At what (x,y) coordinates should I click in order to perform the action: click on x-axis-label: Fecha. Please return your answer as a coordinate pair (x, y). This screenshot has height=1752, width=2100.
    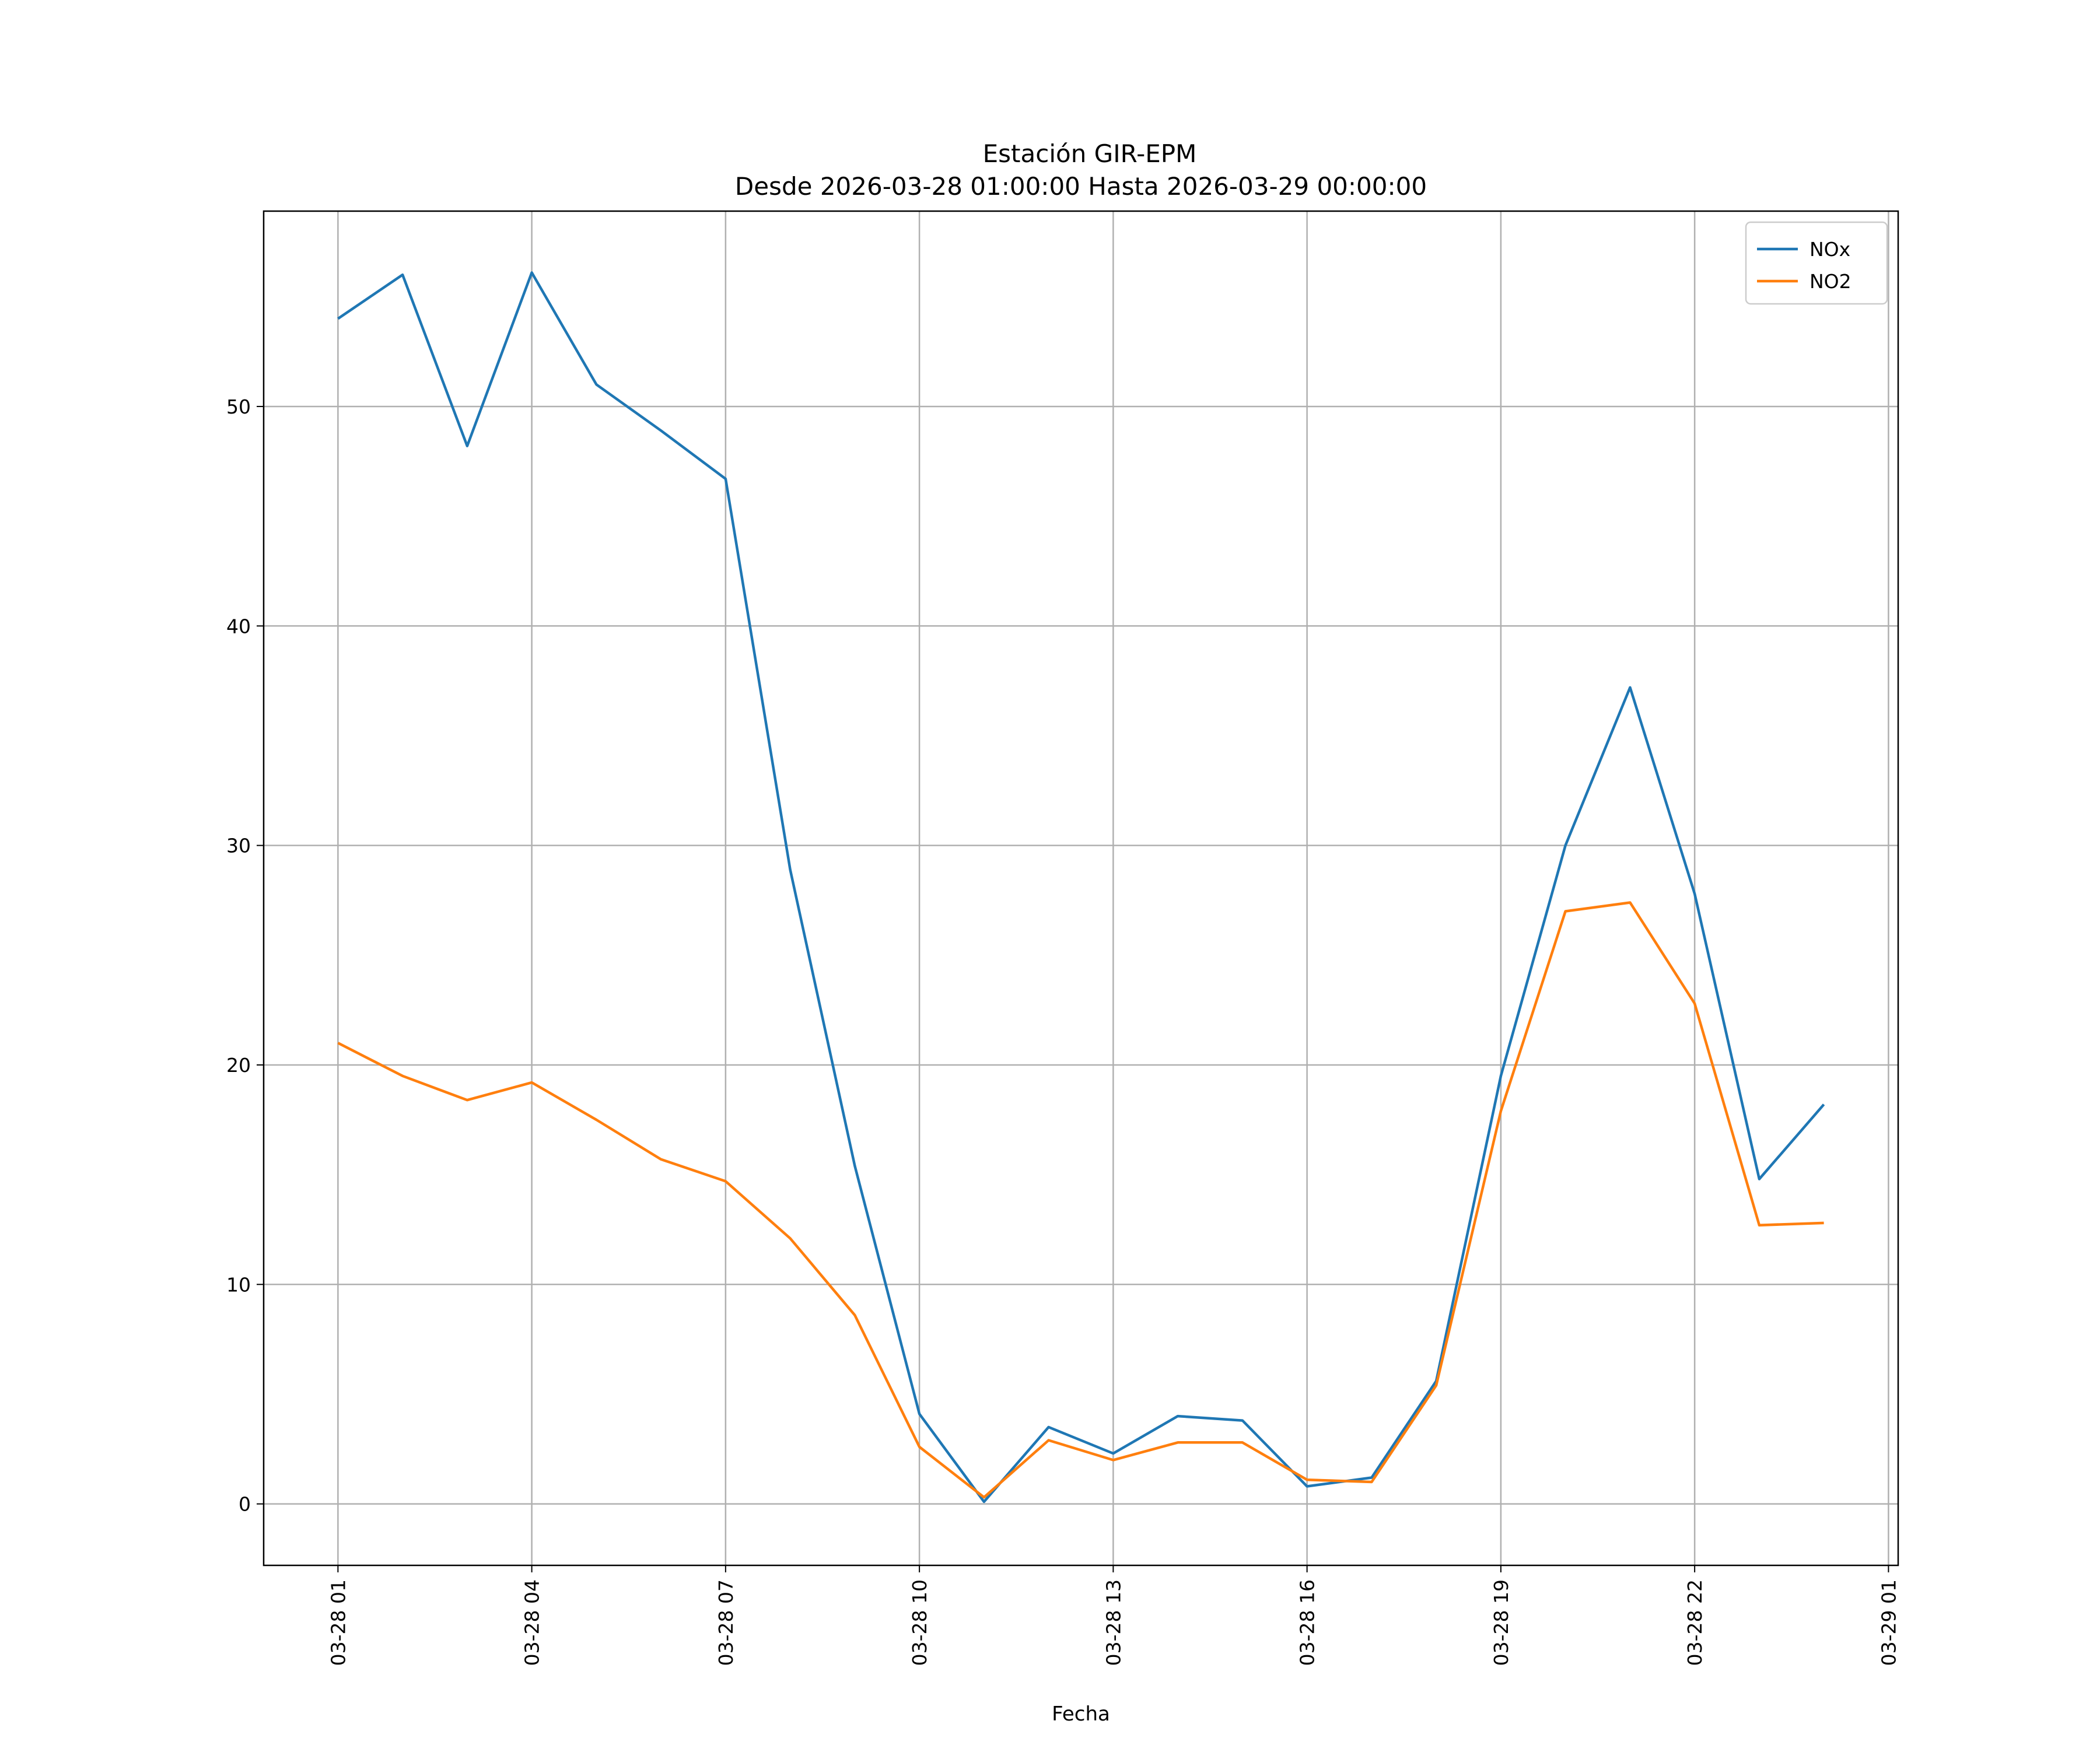
    Looking at the image, I should click on (1081, 1714).